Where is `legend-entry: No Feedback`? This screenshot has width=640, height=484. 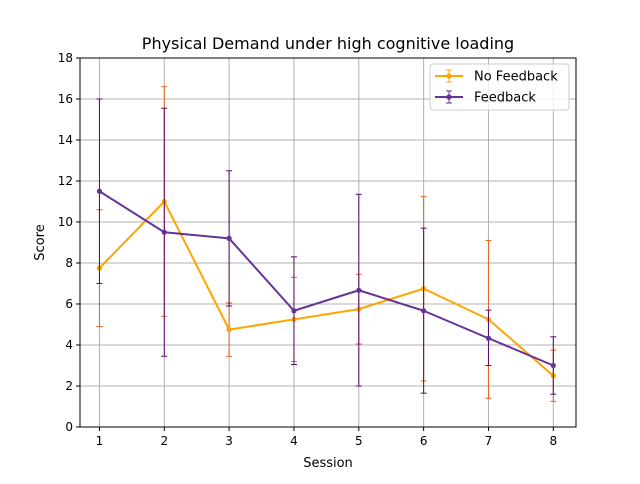
legend-entry: No Feedback is located at coordinates (496, 77).